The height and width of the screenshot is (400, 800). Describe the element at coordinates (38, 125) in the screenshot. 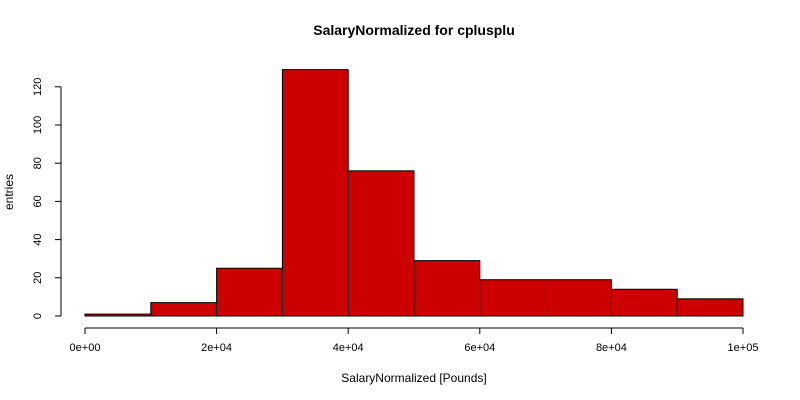

I see `y-tick-label-5: 100` at that location.